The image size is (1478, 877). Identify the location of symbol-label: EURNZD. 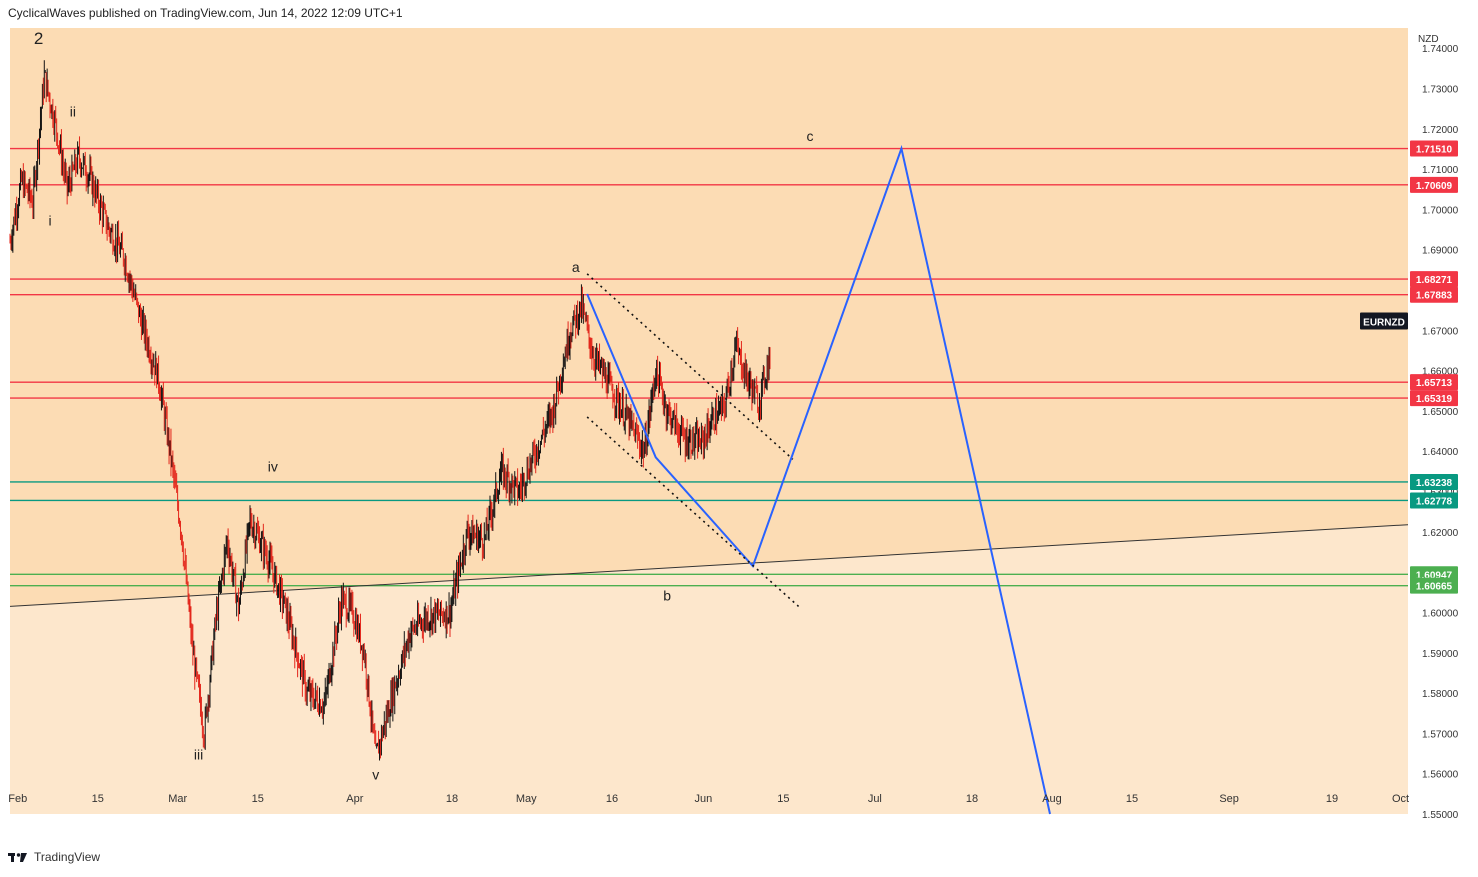
(1384, 322).